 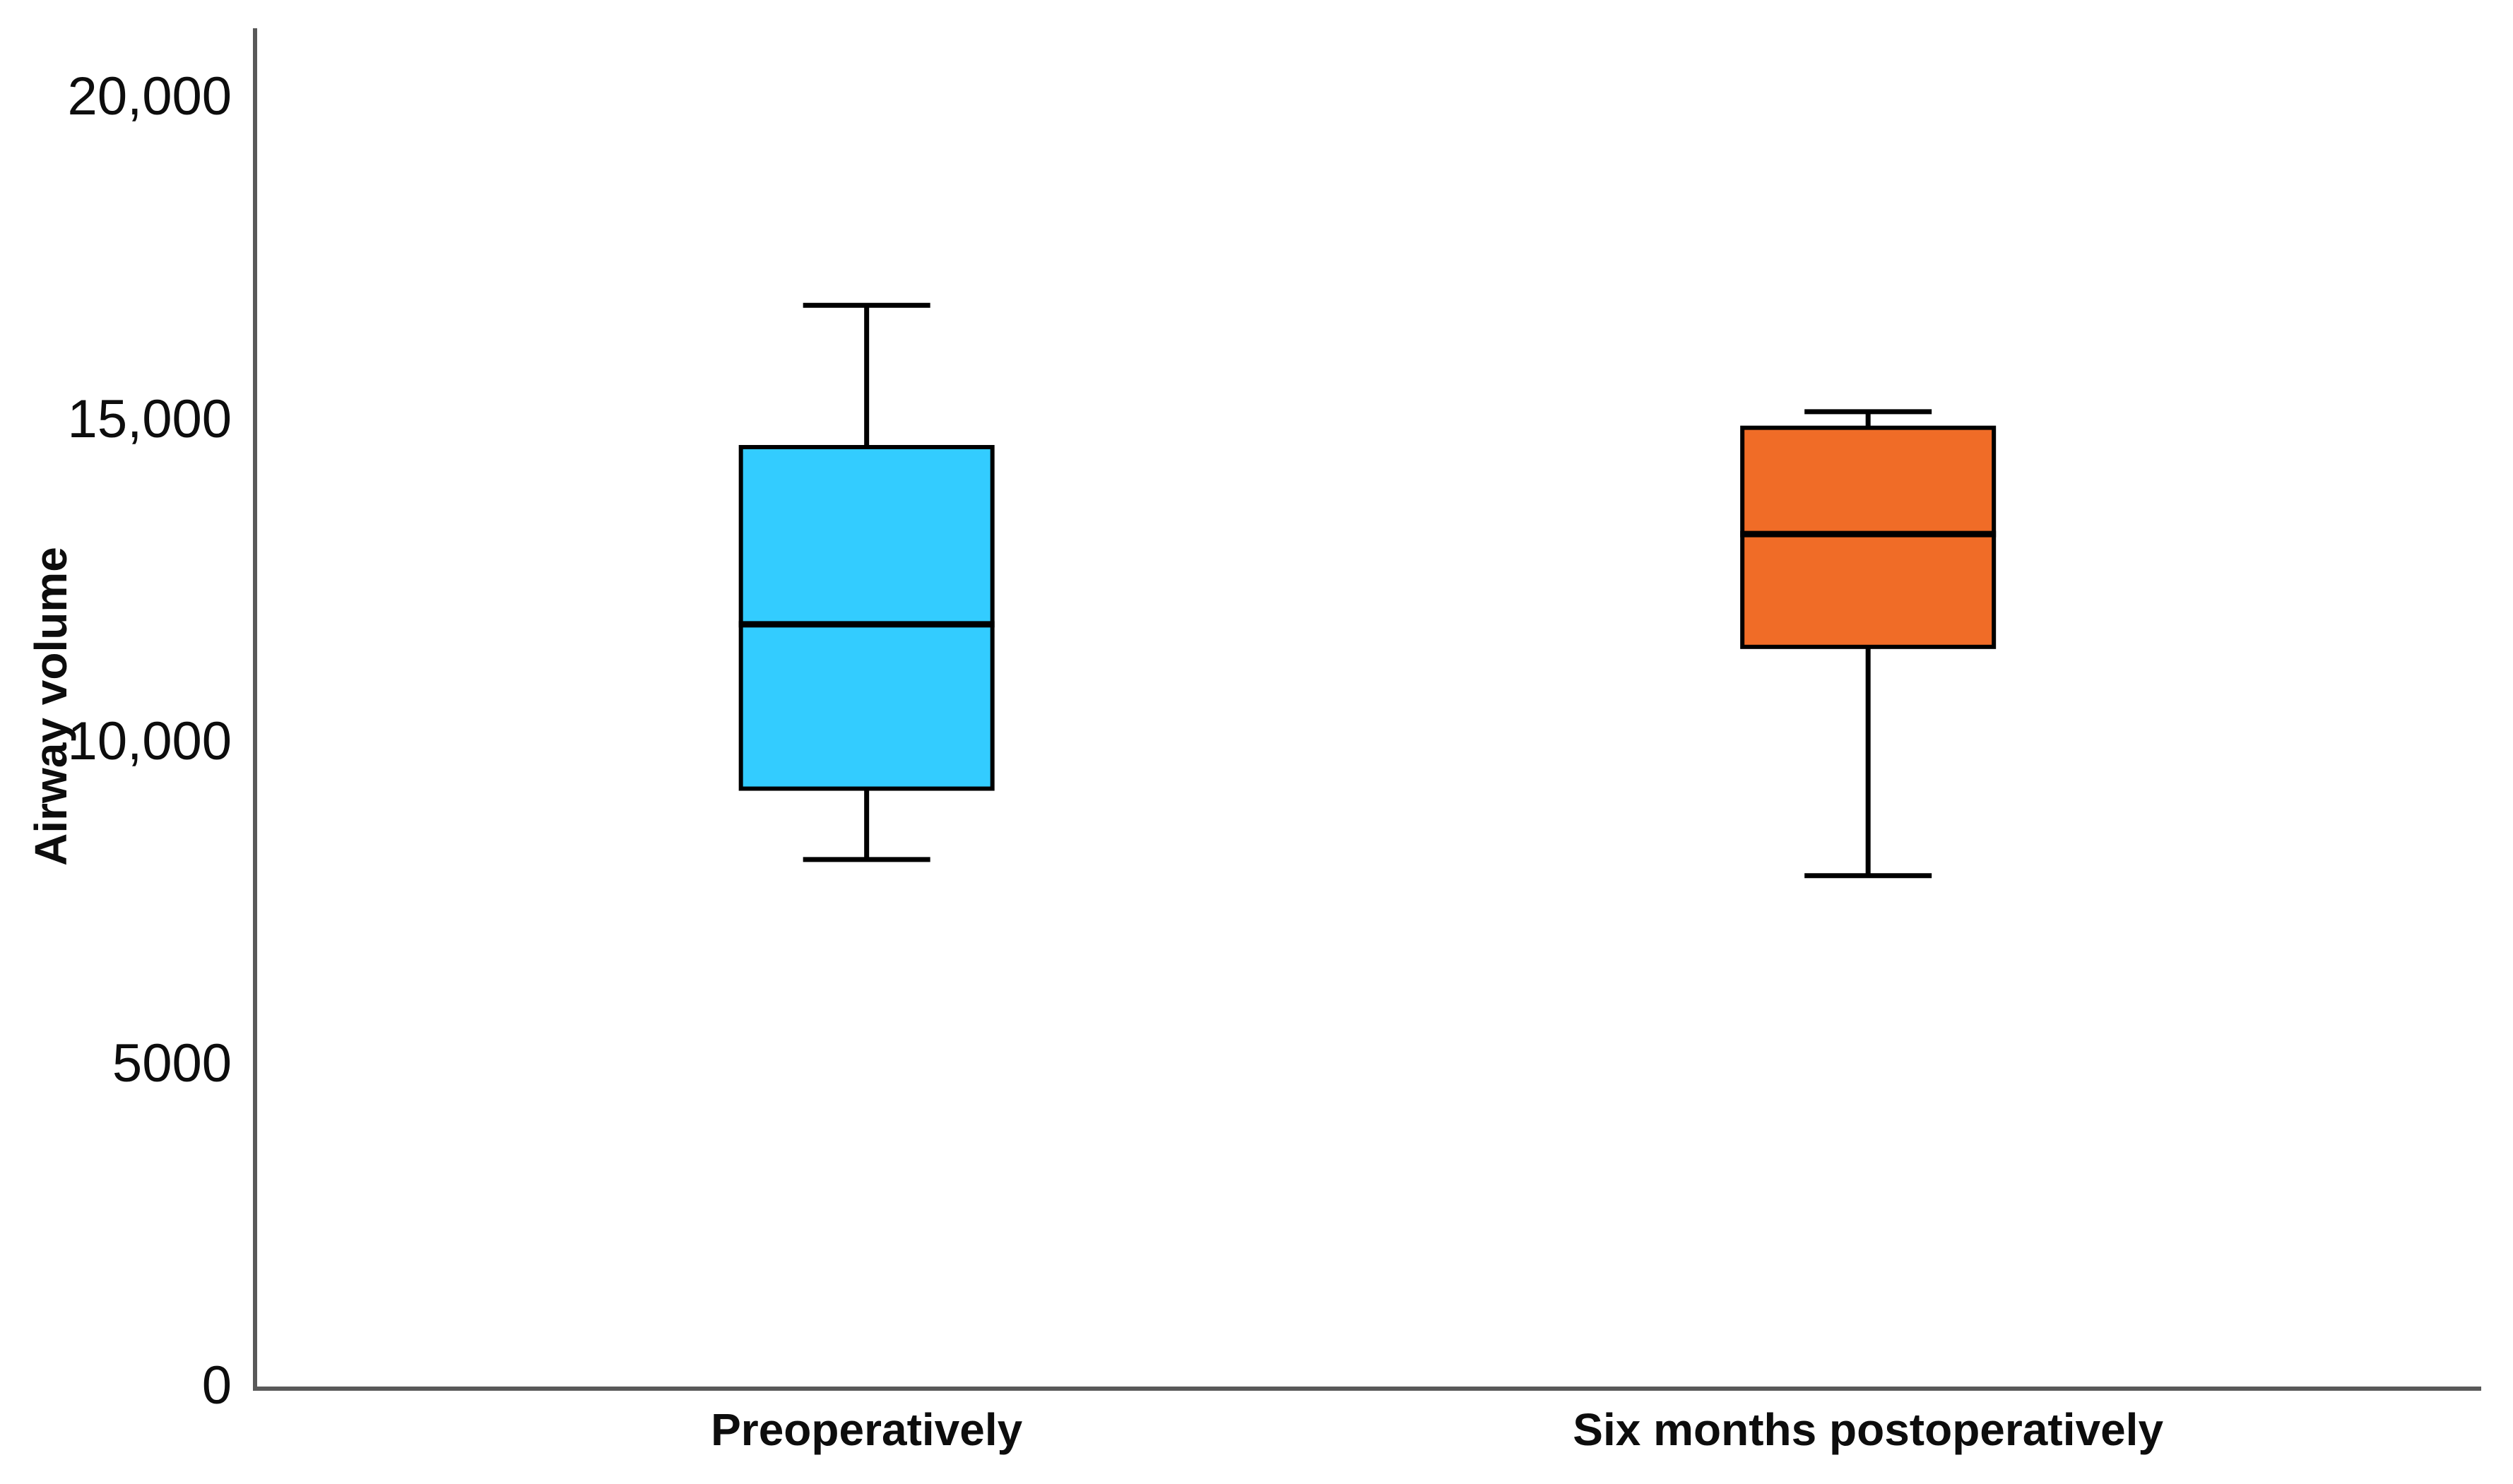 What do you see at coordinates (1868, 1429) in the screenshot?
I see `x-category-label-six-months-postoperatively: Six months postoperatively` at bounding box center [1868, 1429].